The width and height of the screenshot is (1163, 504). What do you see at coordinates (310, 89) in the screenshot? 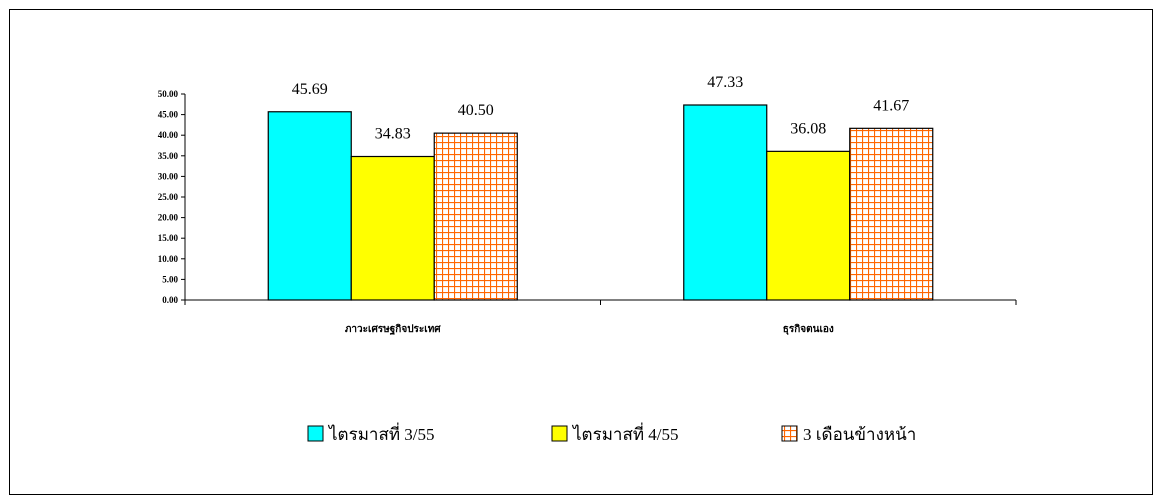
I see `data-label: 45.69` at bounding box center [310, 89].